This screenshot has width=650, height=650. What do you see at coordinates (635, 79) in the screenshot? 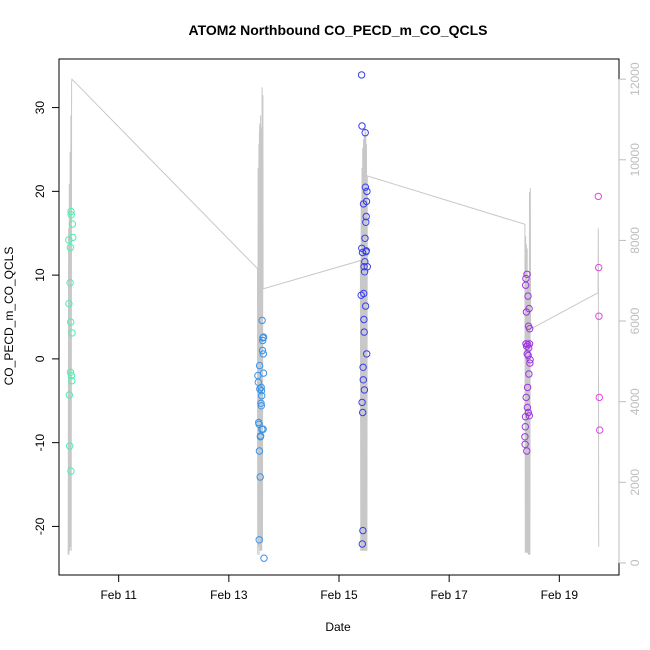
I see `y2-tick-label: 12000` at bounding box center [635, 79].